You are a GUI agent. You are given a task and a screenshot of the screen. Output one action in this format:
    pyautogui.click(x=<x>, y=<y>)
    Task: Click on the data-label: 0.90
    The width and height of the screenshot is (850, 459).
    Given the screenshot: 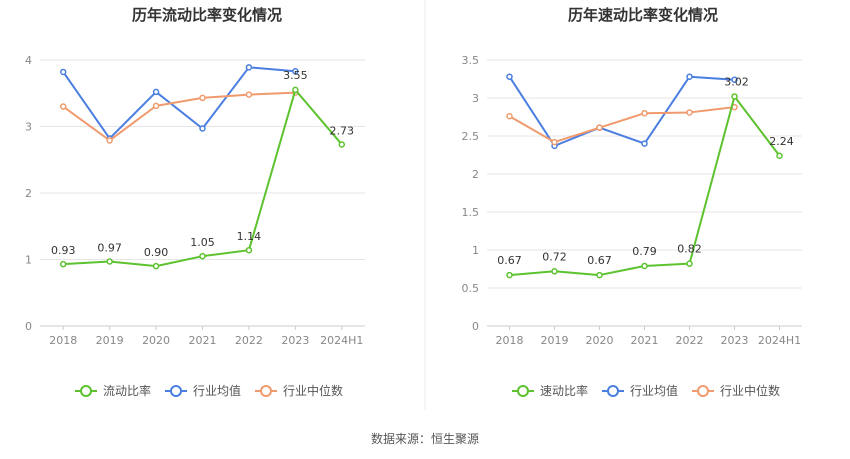 What is the action you would take?
    pyautogui.click(x=156, y=252)
    